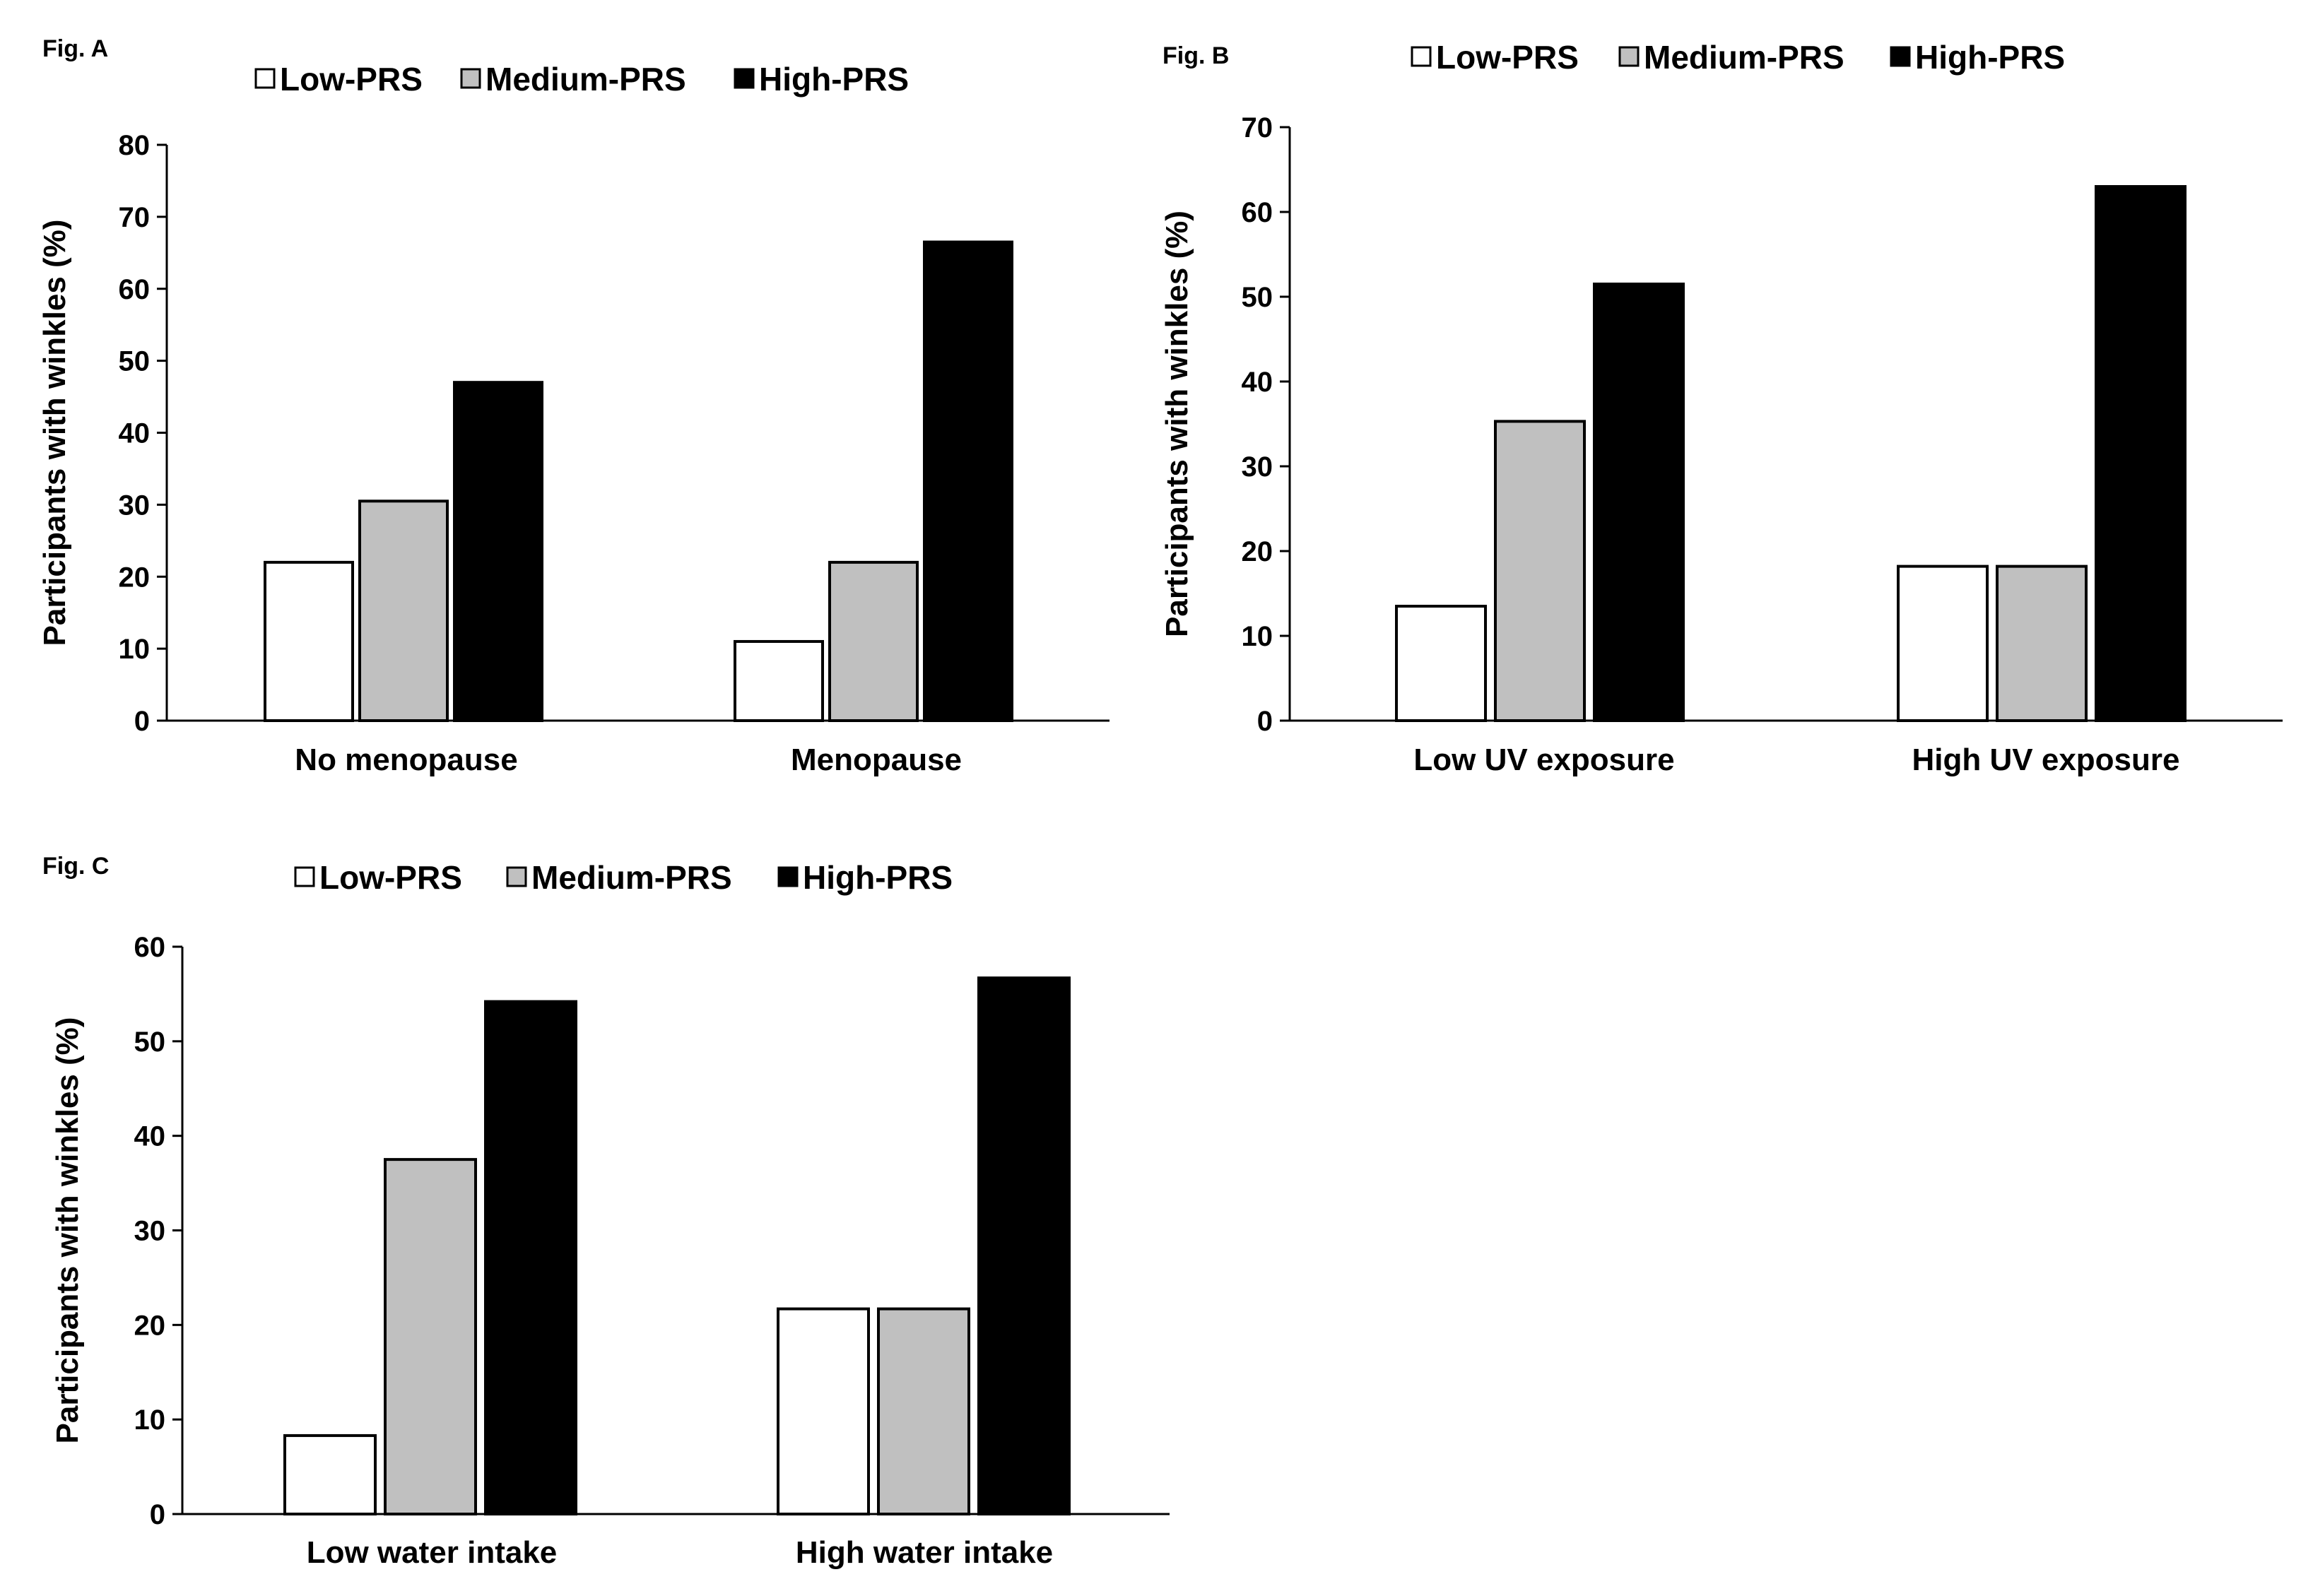 The image size is (2313, 1596). What do you see at coordinates (1196, 56) in the screenshot?
I see `figure-label: Fig. B` at bounding box center [1196, 56].